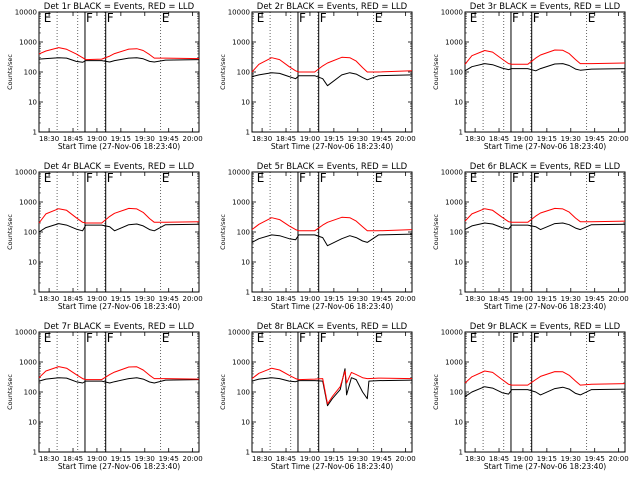  I want to click on chart-title: Det 7r BLACK = Events, RED = LLD, so click(119, 327).